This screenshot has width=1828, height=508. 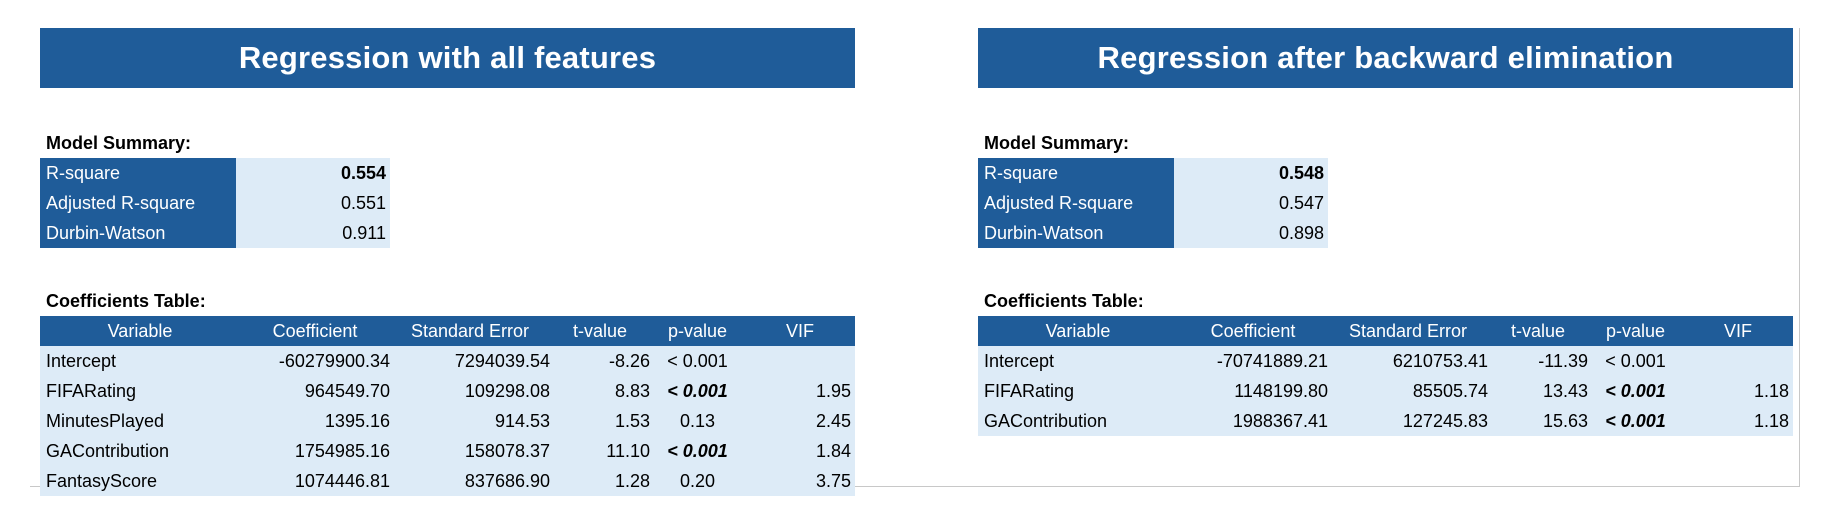 What do you see at coordinates (1251, 233) in the screenshot?
I see `summary-value: 0.898` at bounding box center [1251, 233].